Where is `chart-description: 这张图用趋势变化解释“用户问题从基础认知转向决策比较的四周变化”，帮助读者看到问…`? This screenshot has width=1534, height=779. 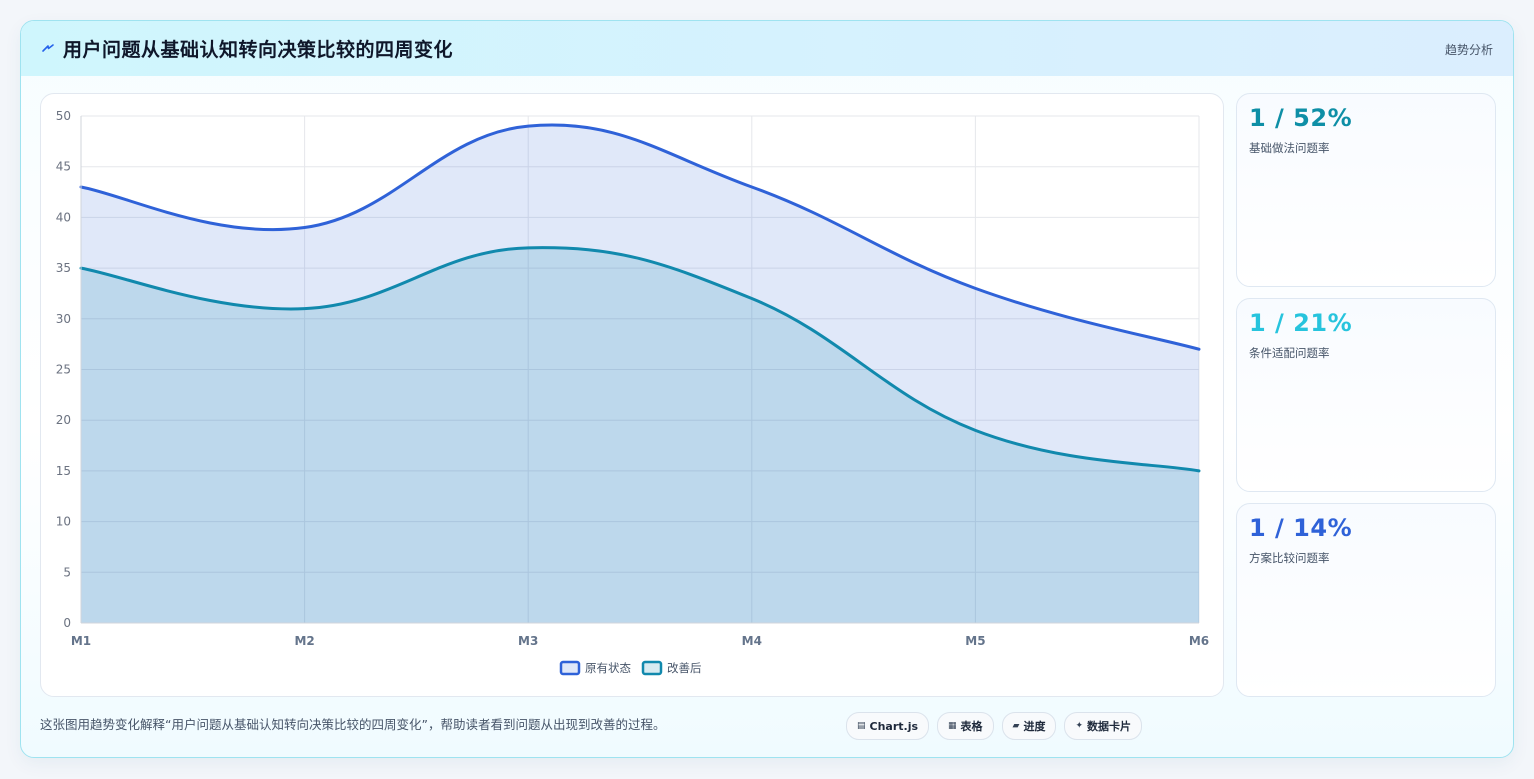
chart-description: 这张图用趋势变化解释“用户问题从基础认知转向决策比较的四周变化”，帮助读者看到问… is located at coordinates (353, 724).